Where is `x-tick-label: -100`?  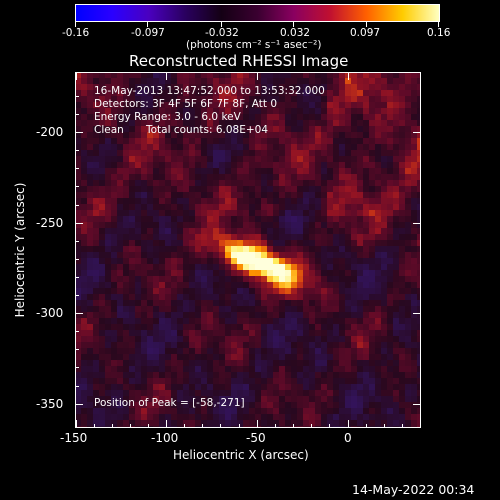 x-tick-label: -100 is located at coordinates (165, 438).